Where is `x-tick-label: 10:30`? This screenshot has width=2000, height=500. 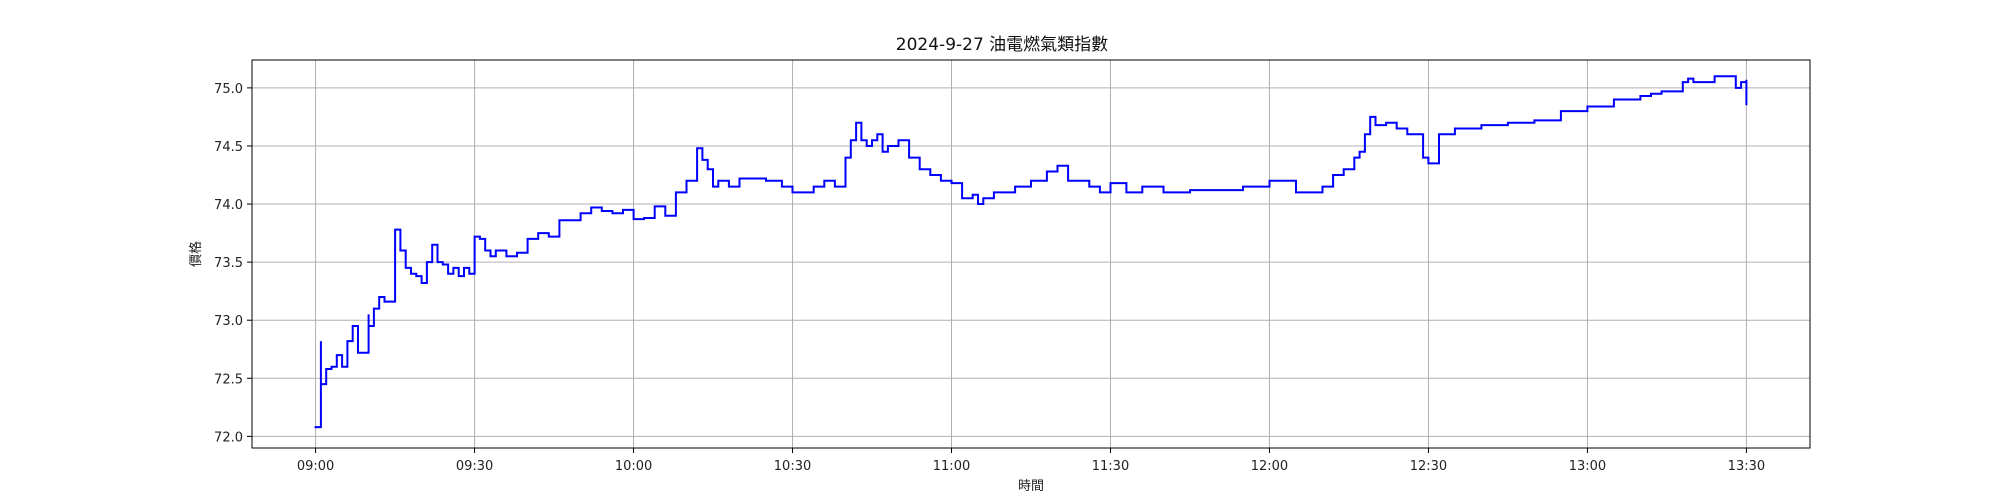
x-tick-label: 10:30 is located at coordinates (792, 466).